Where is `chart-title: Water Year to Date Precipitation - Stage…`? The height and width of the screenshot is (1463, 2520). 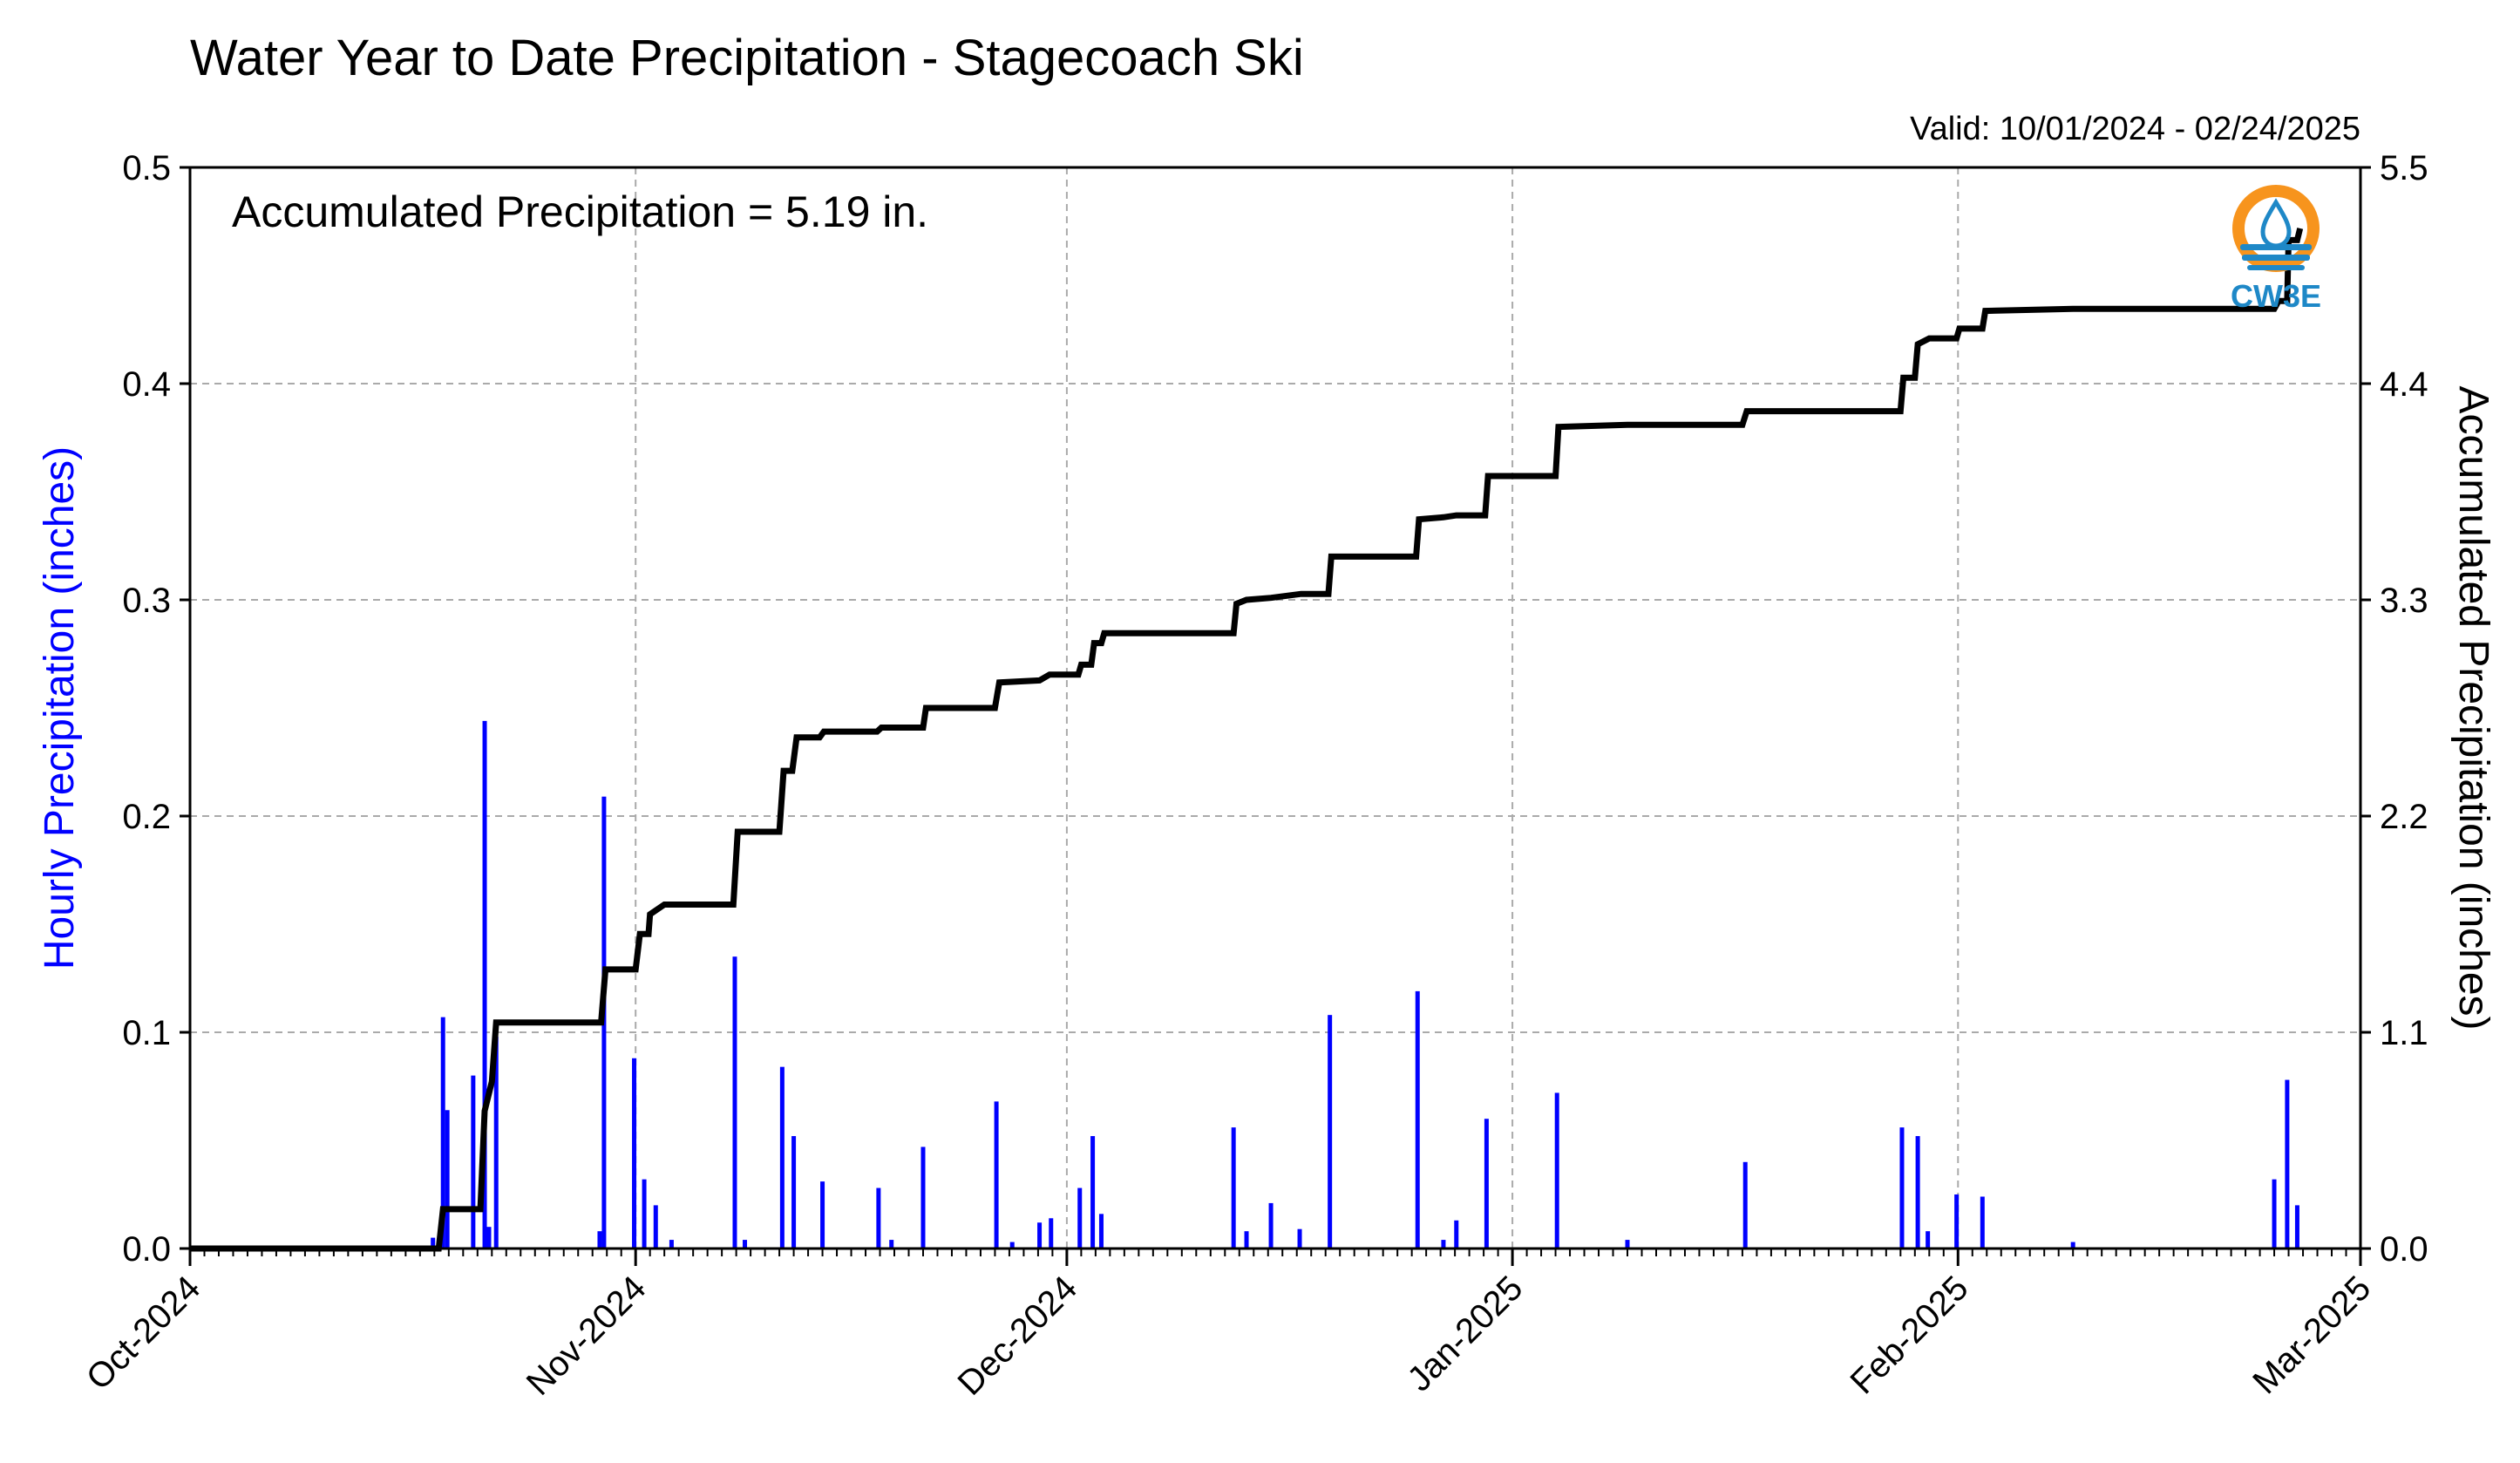
chart-title: Water Year to Date Precipitation - Stage… is located at coordinates (747, 58).